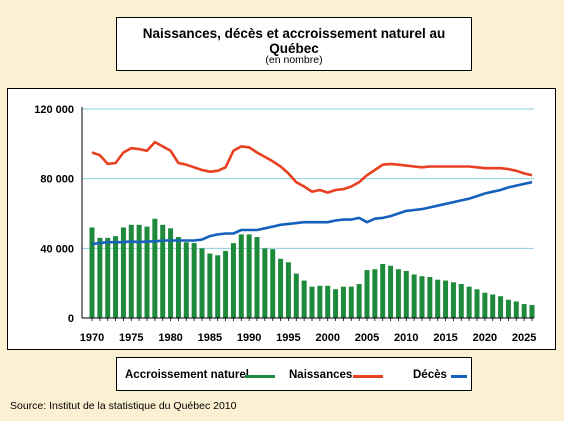 The image size is (564, 421). What do you see at coordinates (249, 338) in the screenshot?
I see `x-tick-label: 1990` at bounding box center [249, 338].